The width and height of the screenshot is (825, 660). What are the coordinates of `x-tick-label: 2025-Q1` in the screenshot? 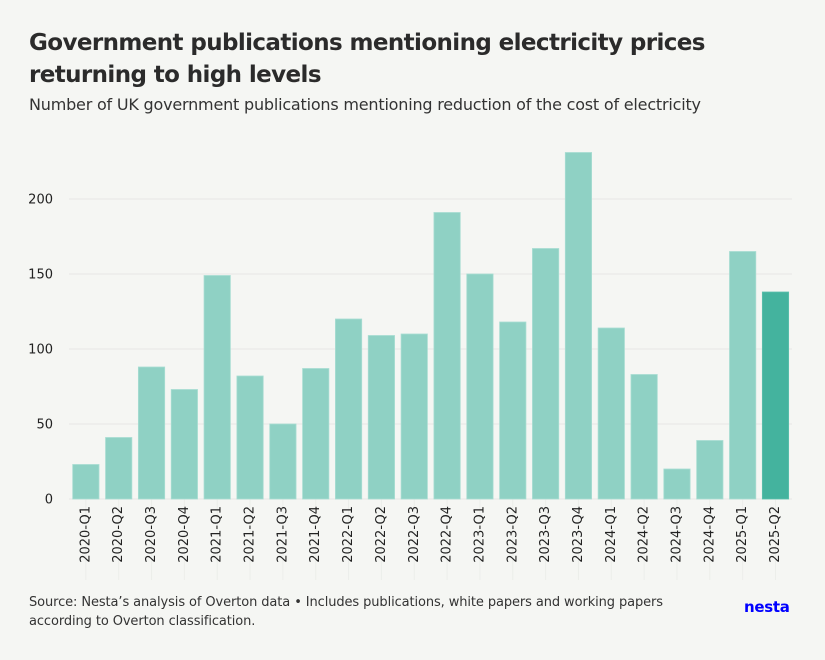 It's located at (742, 534).